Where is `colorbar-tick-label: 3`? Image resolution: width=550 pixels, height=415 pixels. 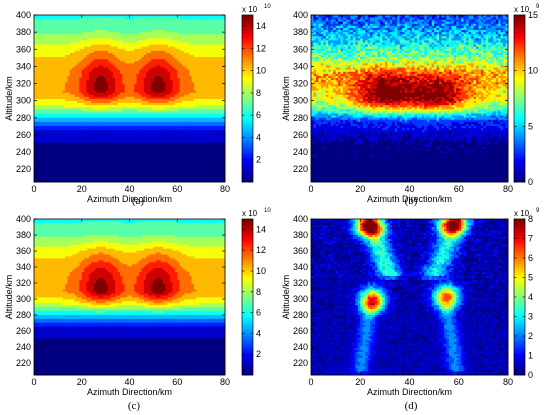
colorbar-tick-label: 3 is located at coordinates (530, 317).